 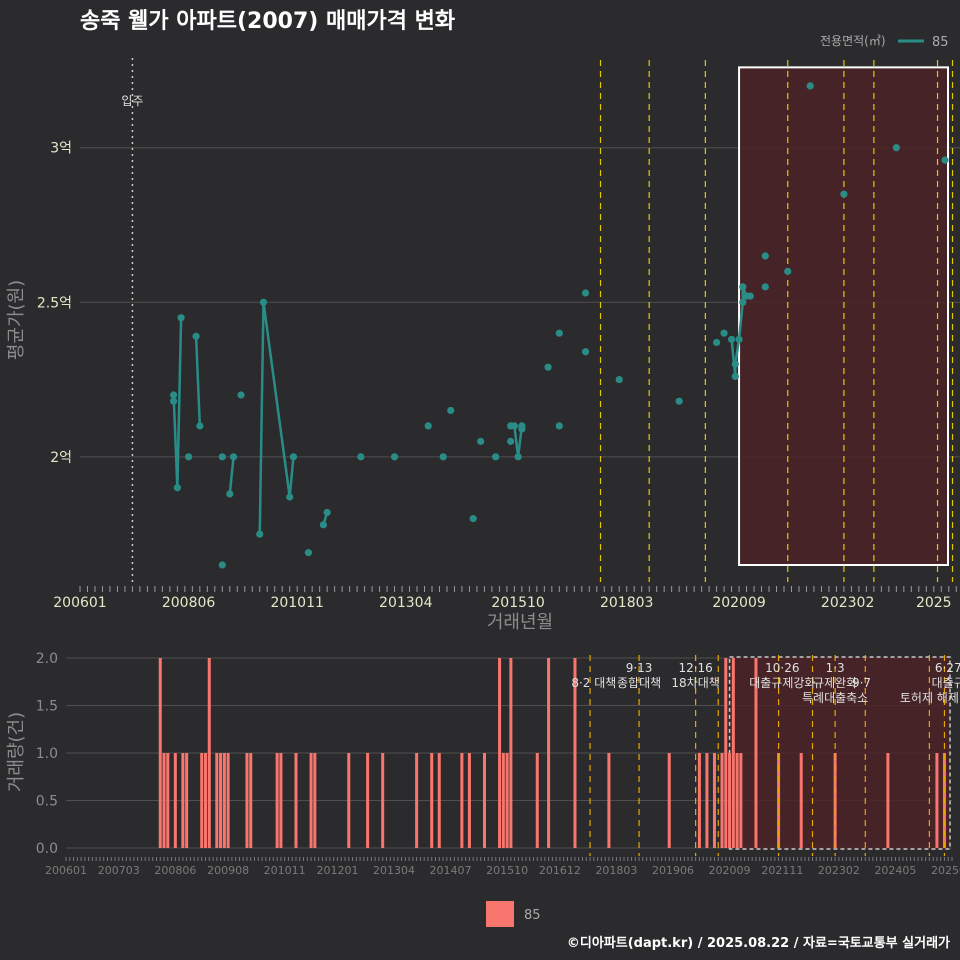 What do you see at coordinates (946, 683) in the screenshot?
I see `policy-label: 대출규` at bounding box center [946, 683].